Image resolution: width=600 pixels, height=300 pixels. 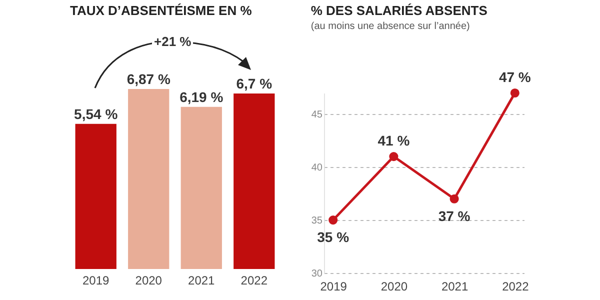 I want to click on data-label: 5,54 %, so click(x=96, y=114).